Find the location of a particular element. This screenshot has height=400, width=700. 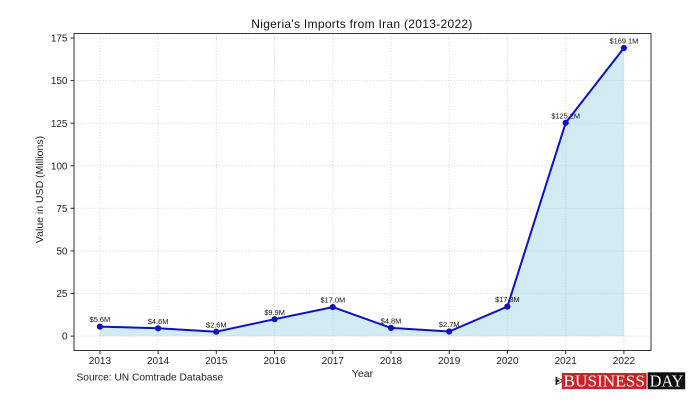

svg-text:Nigeria's Imports from Iran (2: Nigeria's Imports from Iran (2013-2022) is located at coordinates (361, 24).